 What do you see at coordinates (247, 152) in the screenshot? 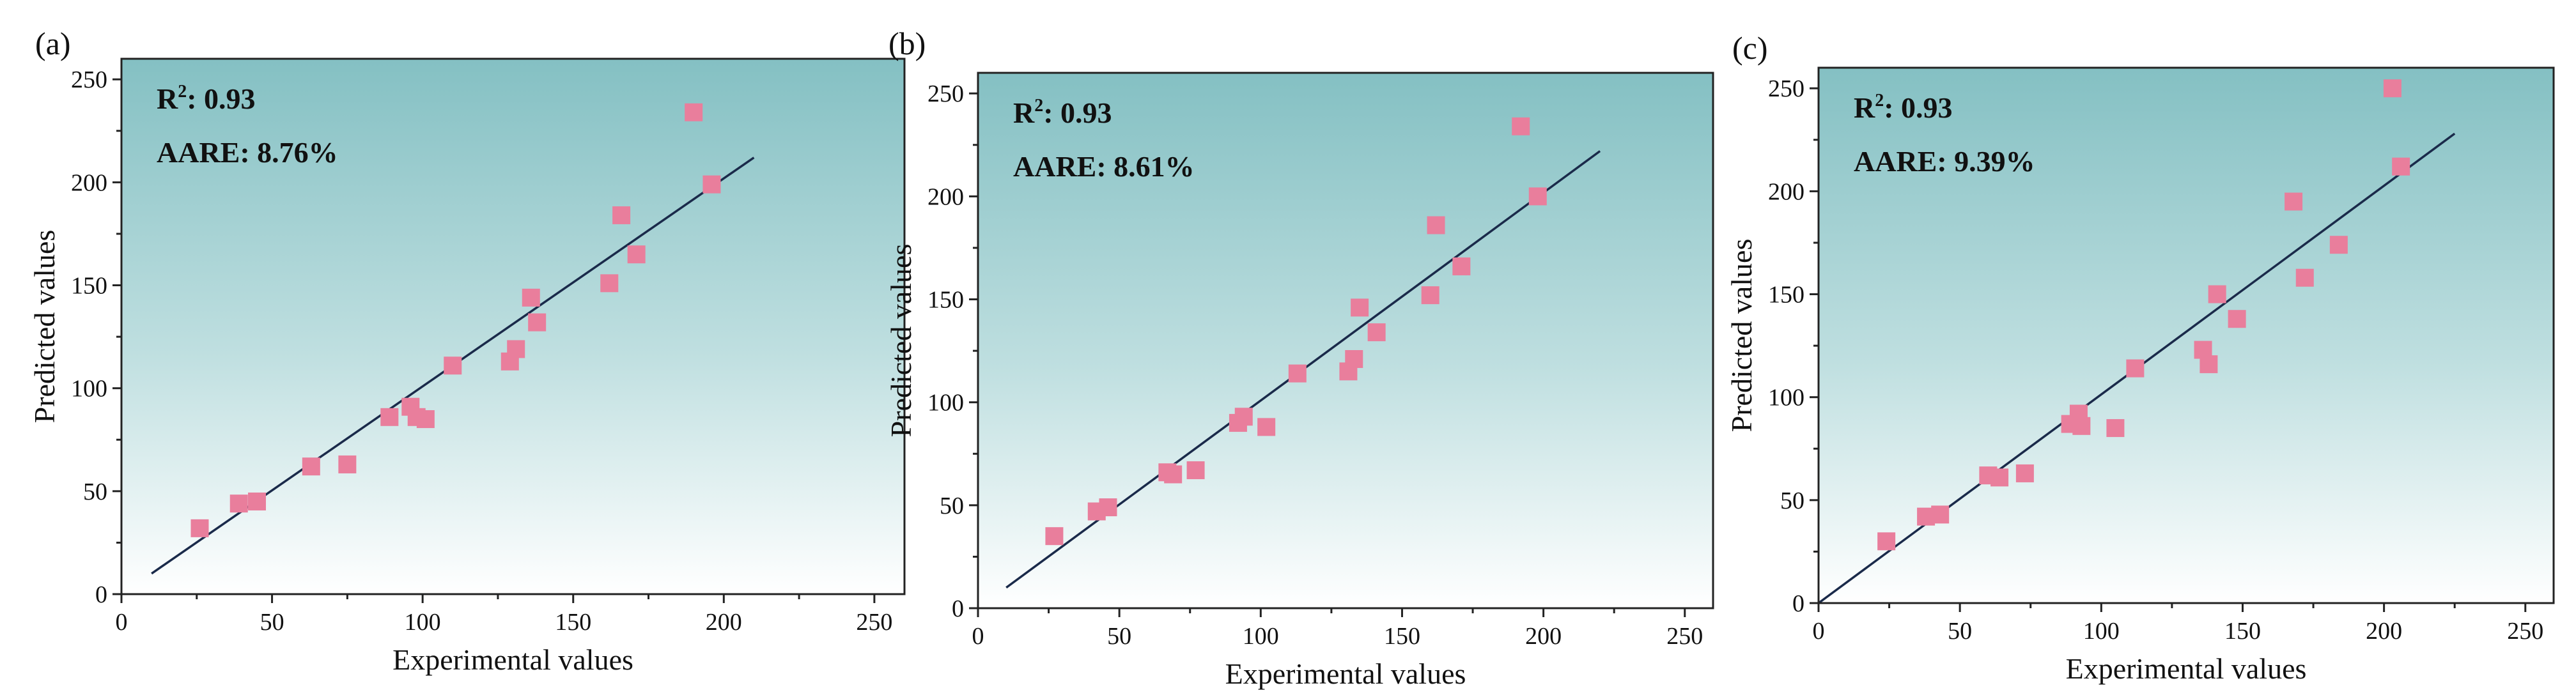
I see `aare-annotation: AARE: 8.76%` at bounding box center [247, 152].